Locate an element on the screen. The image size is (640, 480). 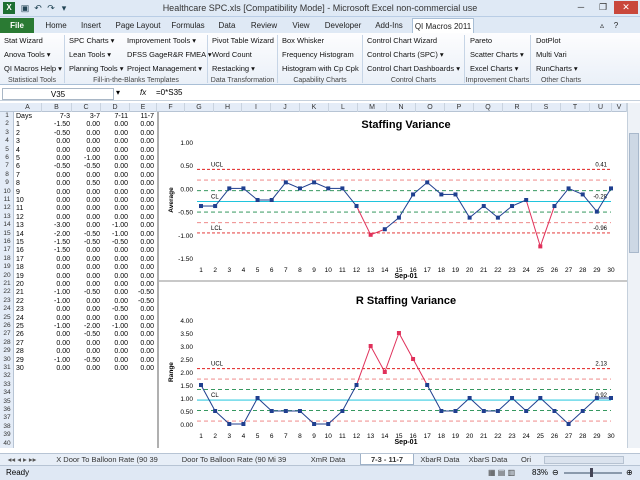
row-header: 6 is located at coordinates (7, 157).